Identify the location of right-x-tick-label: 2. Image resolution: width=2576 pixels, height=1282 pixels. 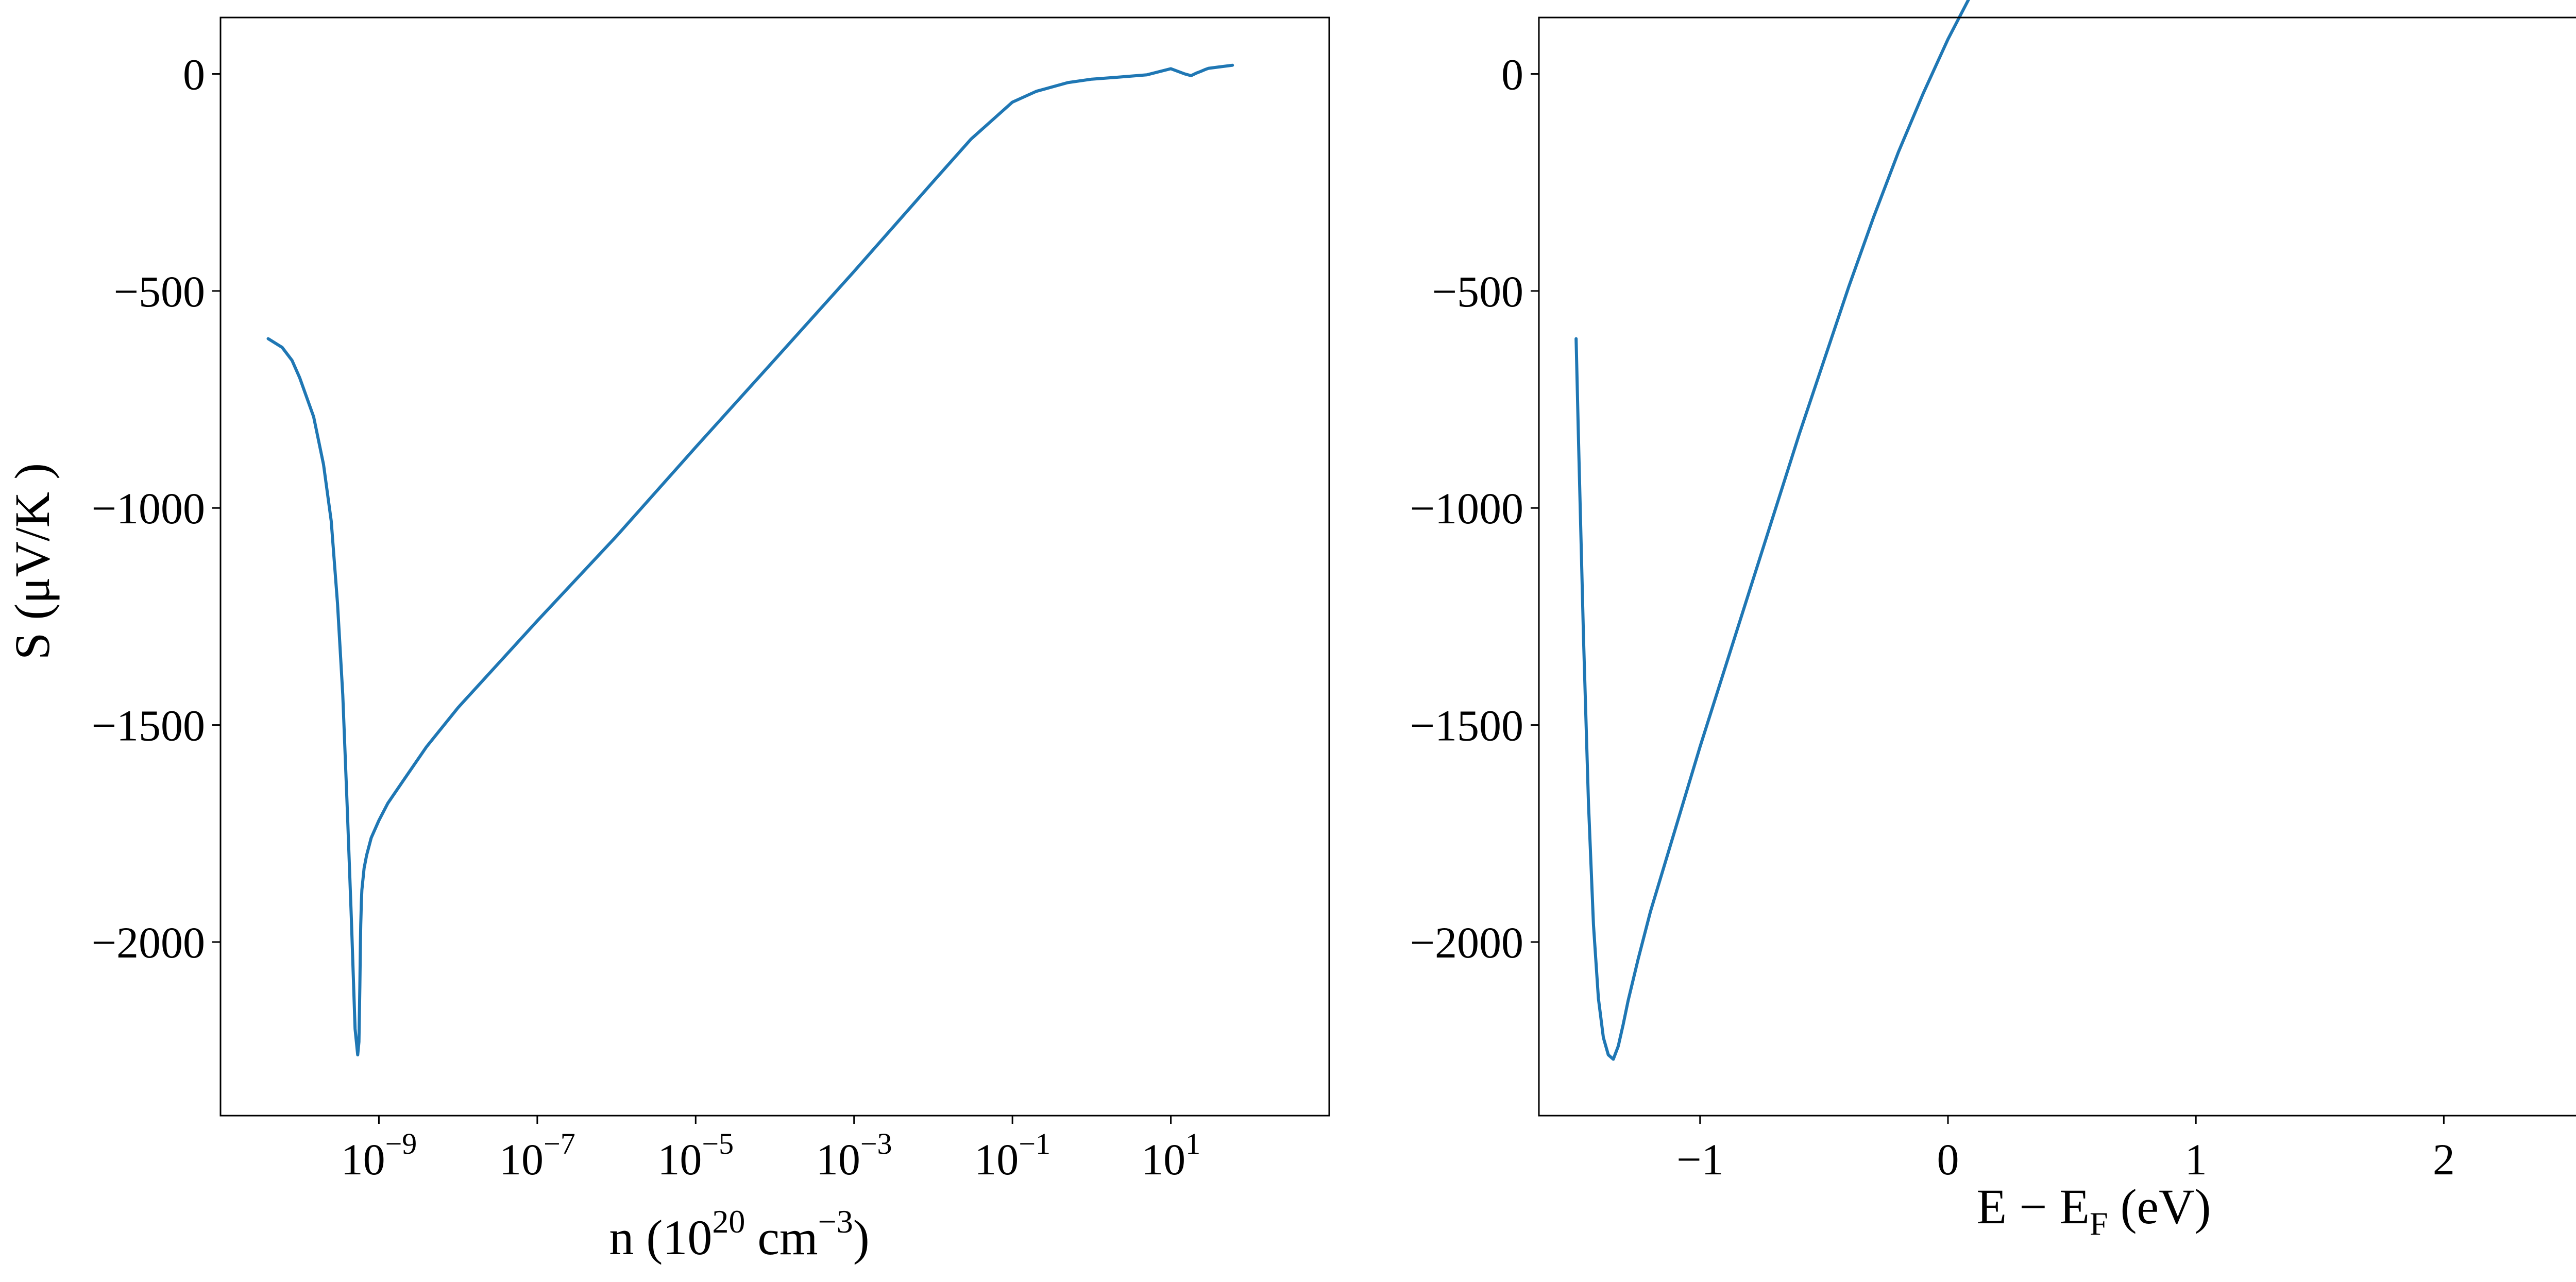
(2444, 1159).